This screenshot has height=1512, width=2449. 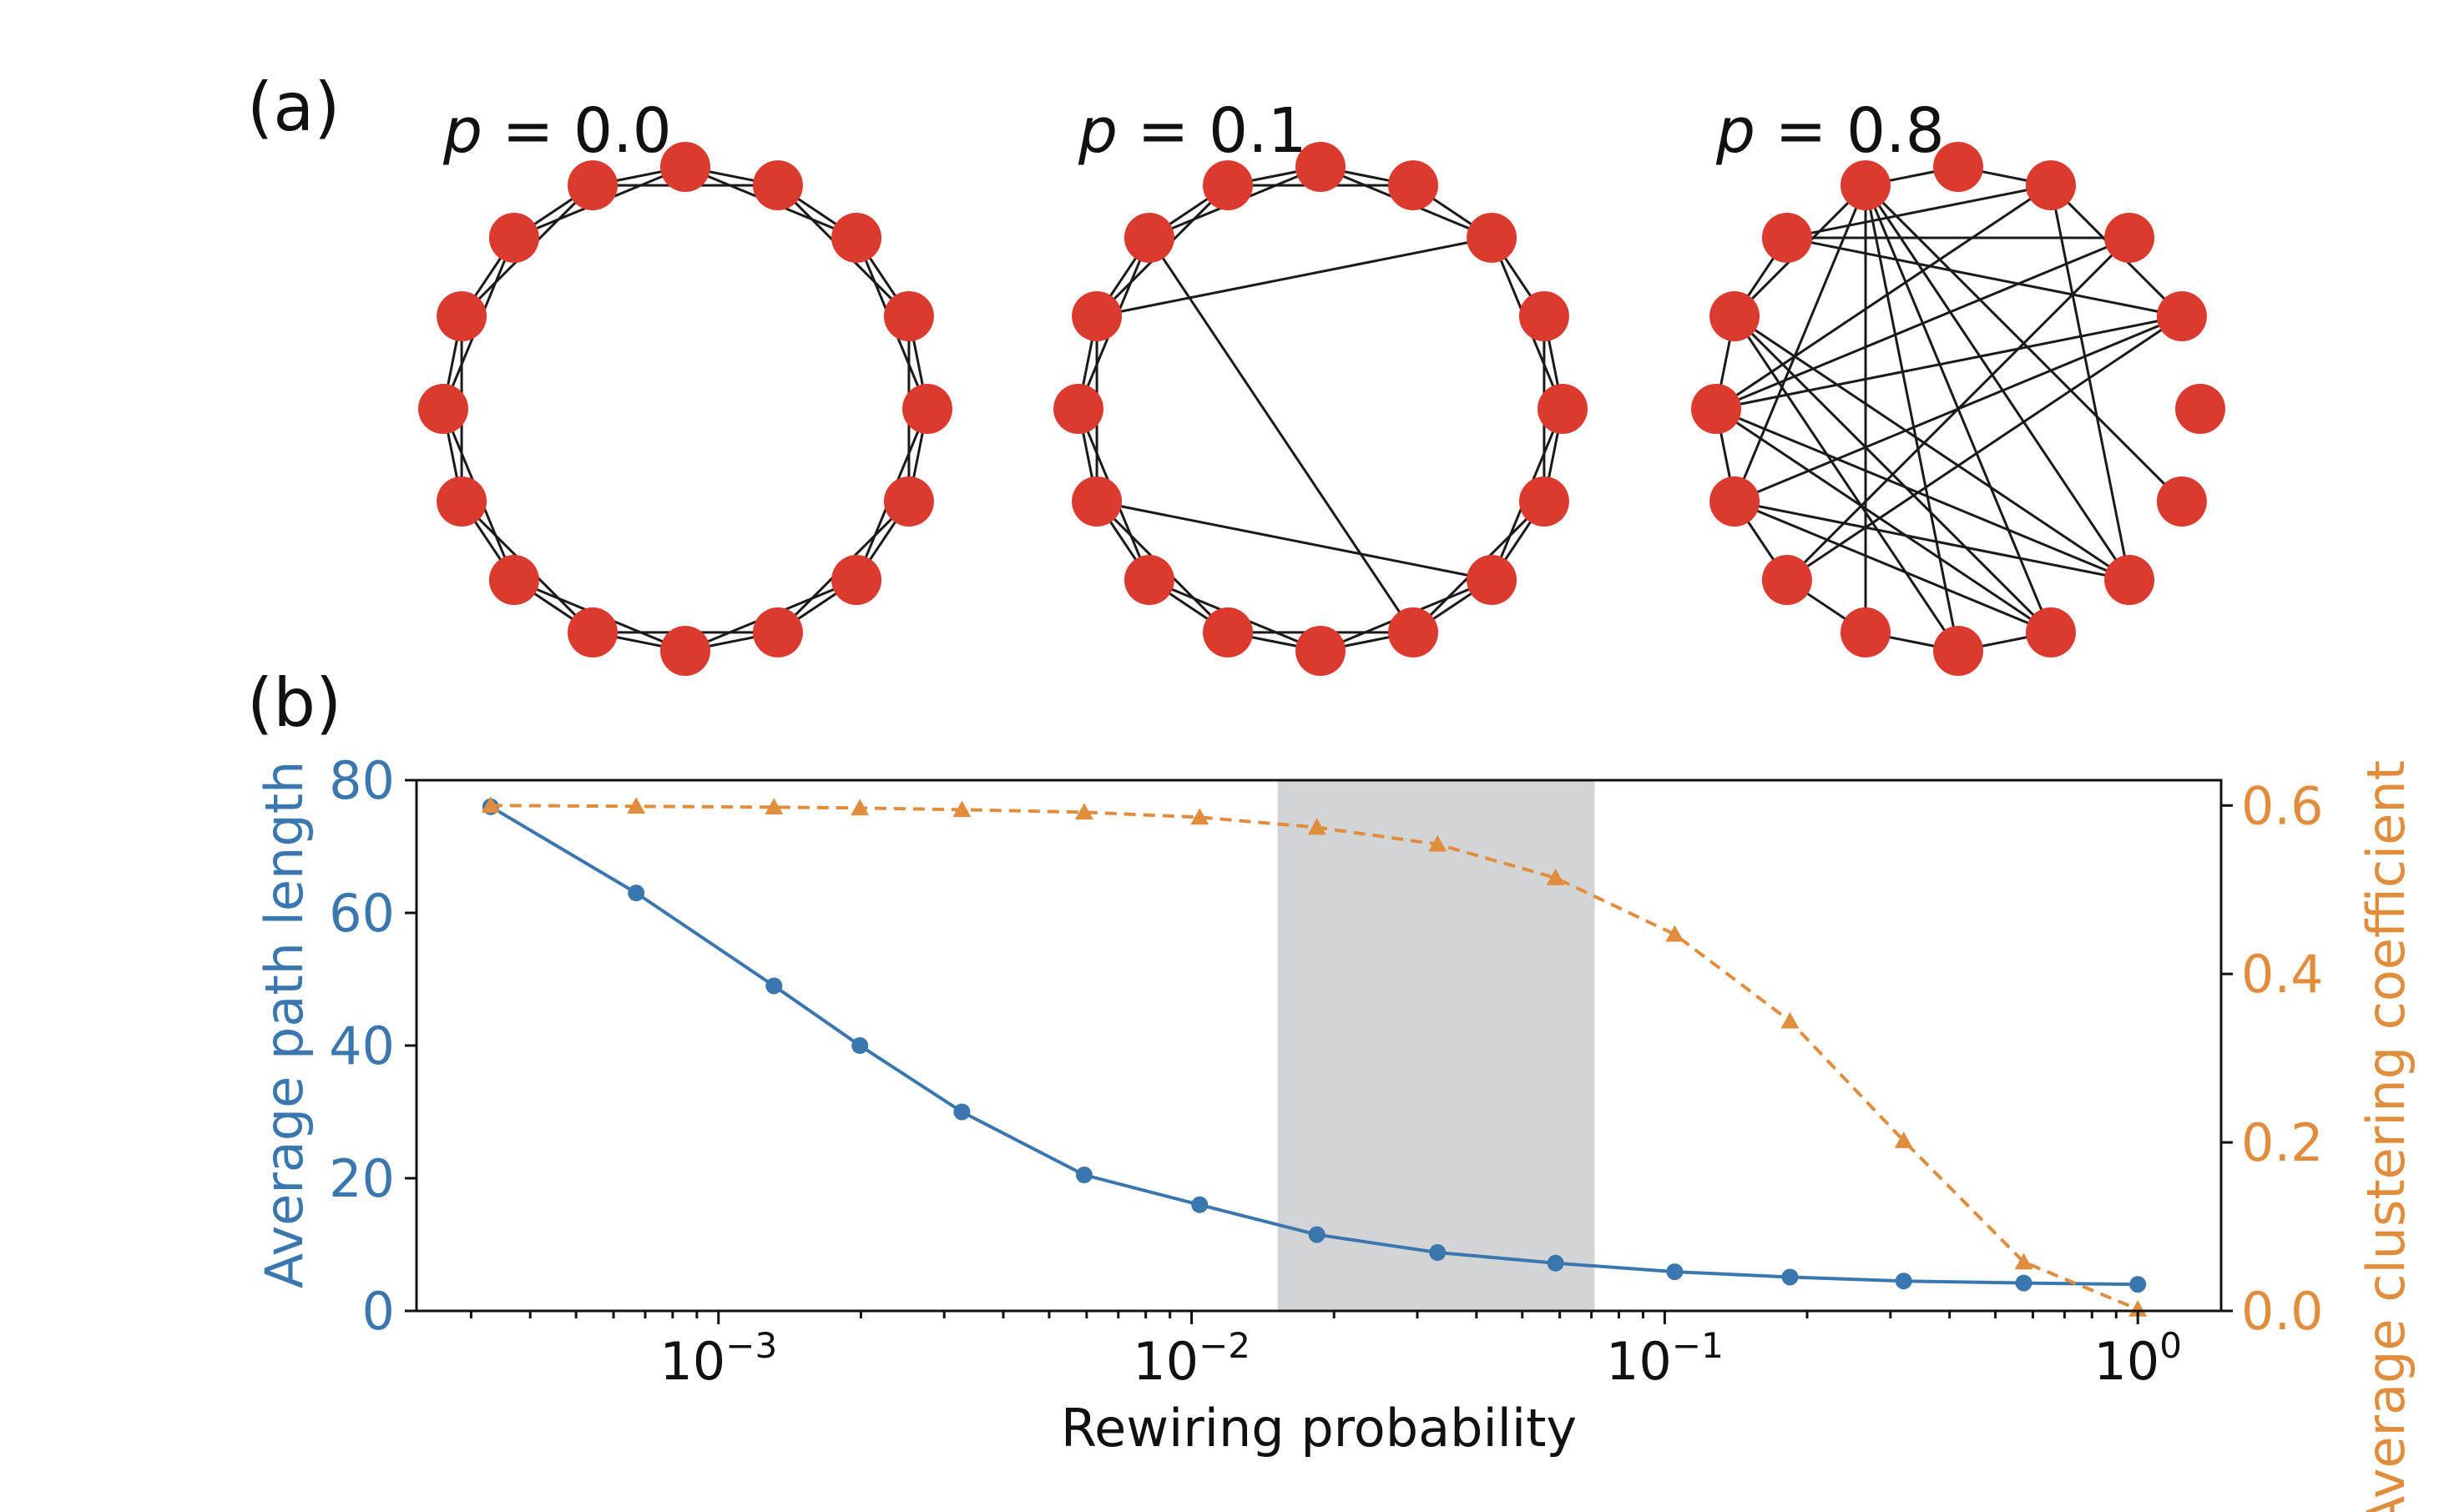 What do you see at coordinates (718, 1358) in the screenshot?
I see `x-tick-label: 10⁻³` at bounding box center [718, 1358].